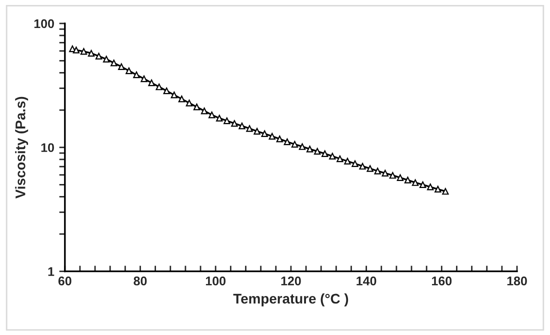 This screenshot has height=335, width=550. What do you see at coordinates (47, 147) in the screenshot?
I see `y-tick-label: 10` at bounding box center [47, 147].